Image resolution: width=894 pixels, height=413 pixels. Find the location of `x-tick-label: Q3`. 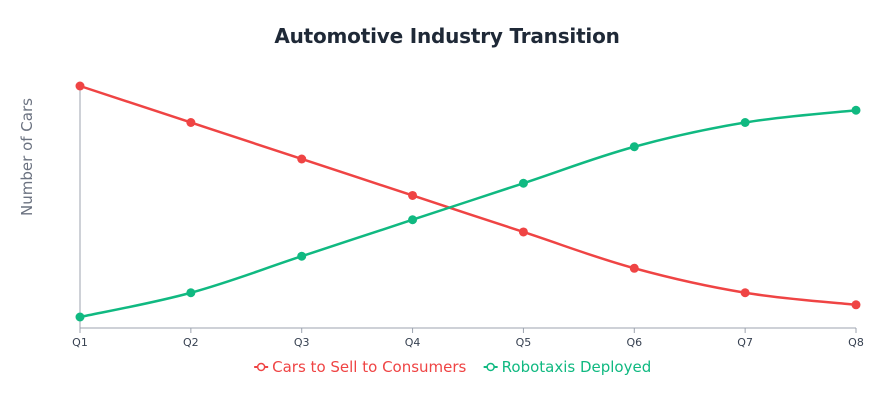

x-tick-label: Q3 is located at coordinates (302, 342).